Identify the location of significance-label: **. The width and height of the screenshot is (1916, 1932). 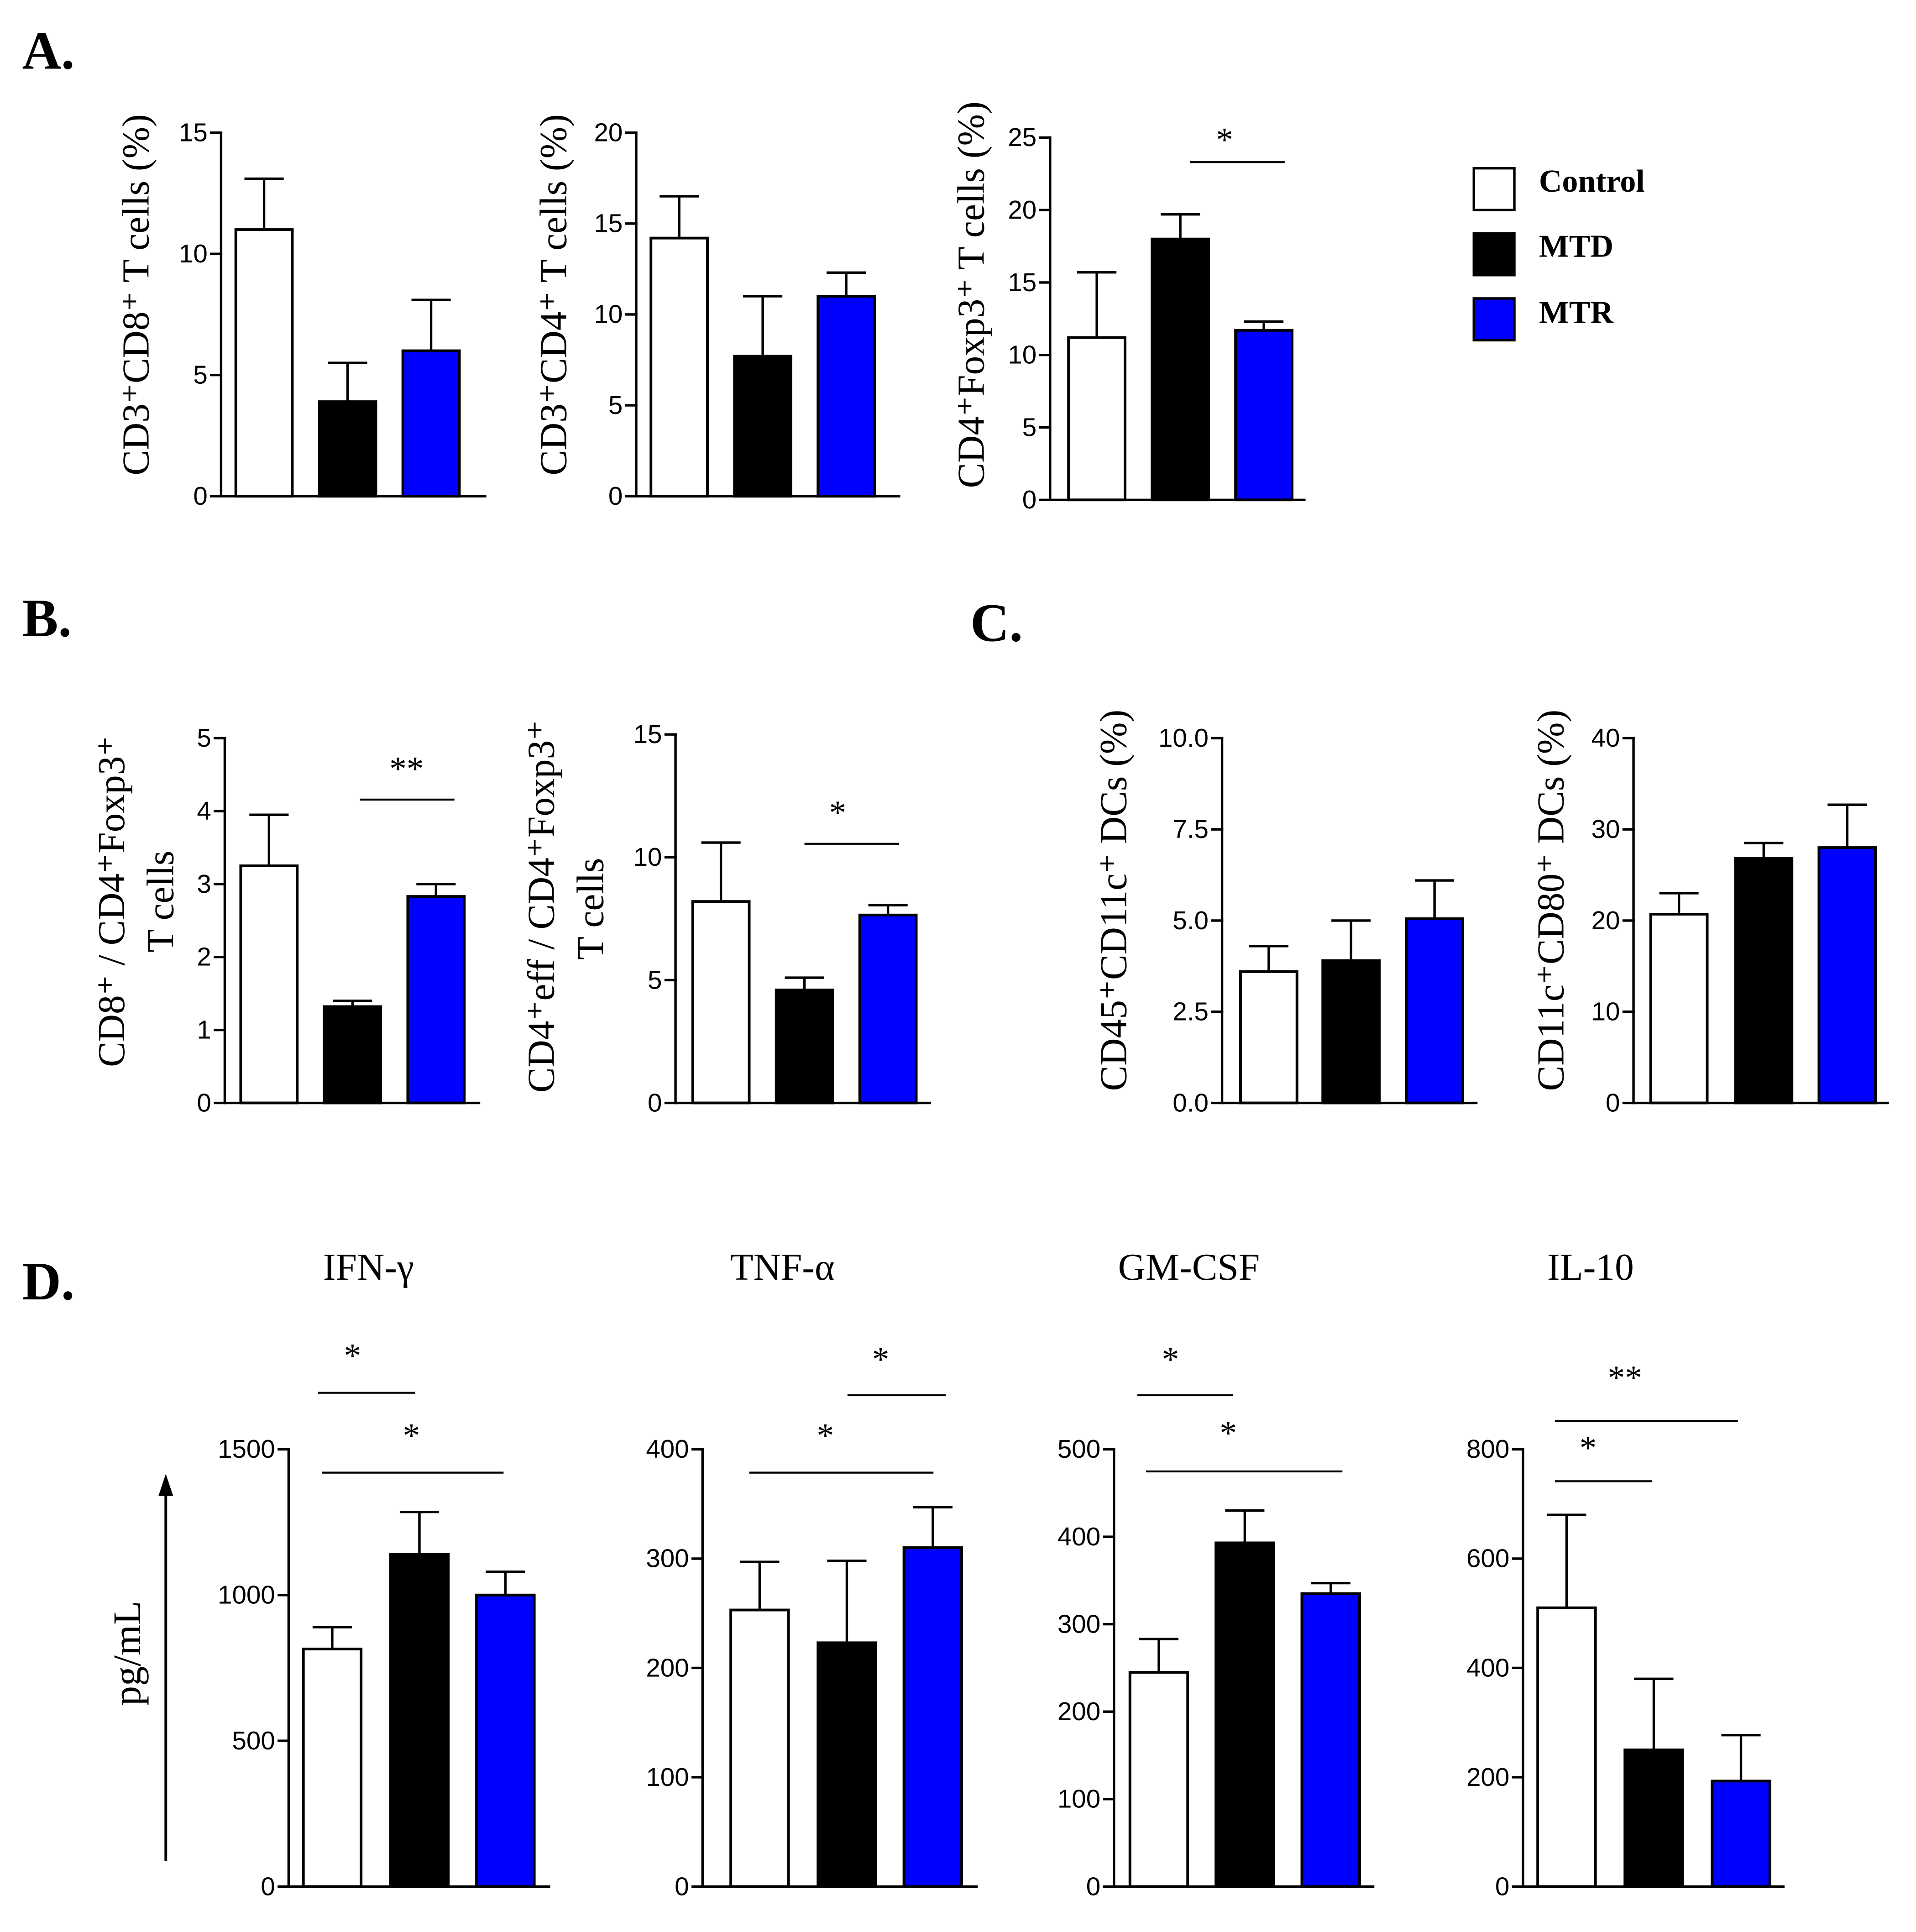
(1625, 1378).